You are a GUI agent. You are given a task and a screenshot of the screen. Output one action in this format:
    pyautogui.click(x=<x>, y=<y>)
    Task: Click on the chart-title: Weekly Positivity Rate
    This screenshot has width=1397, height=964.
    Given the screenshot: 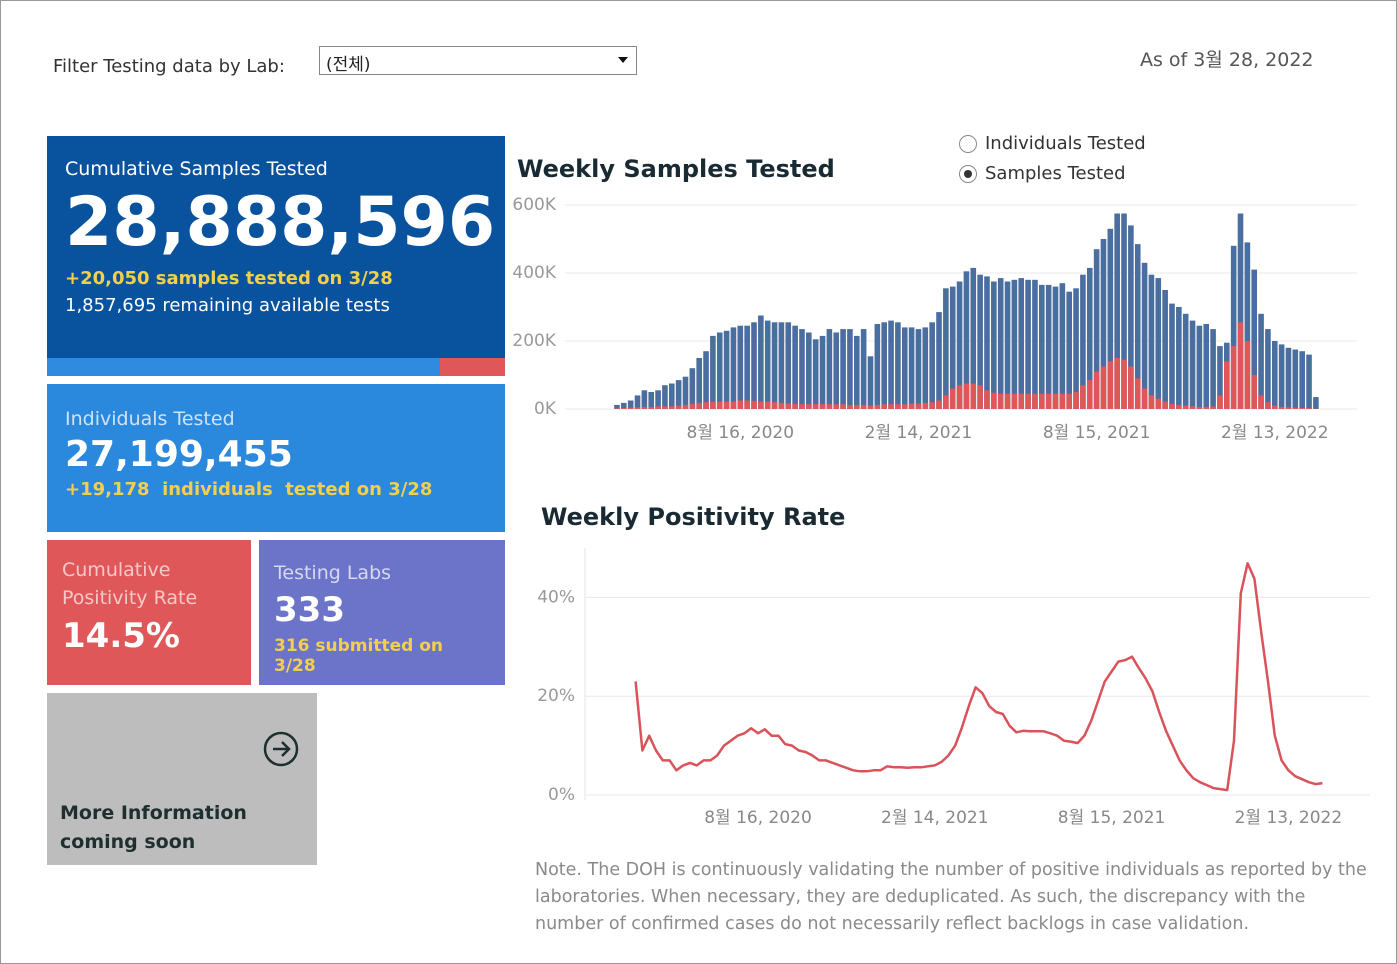 What is the action you would take?
    pyautogui.click(x=693, y=517)
    